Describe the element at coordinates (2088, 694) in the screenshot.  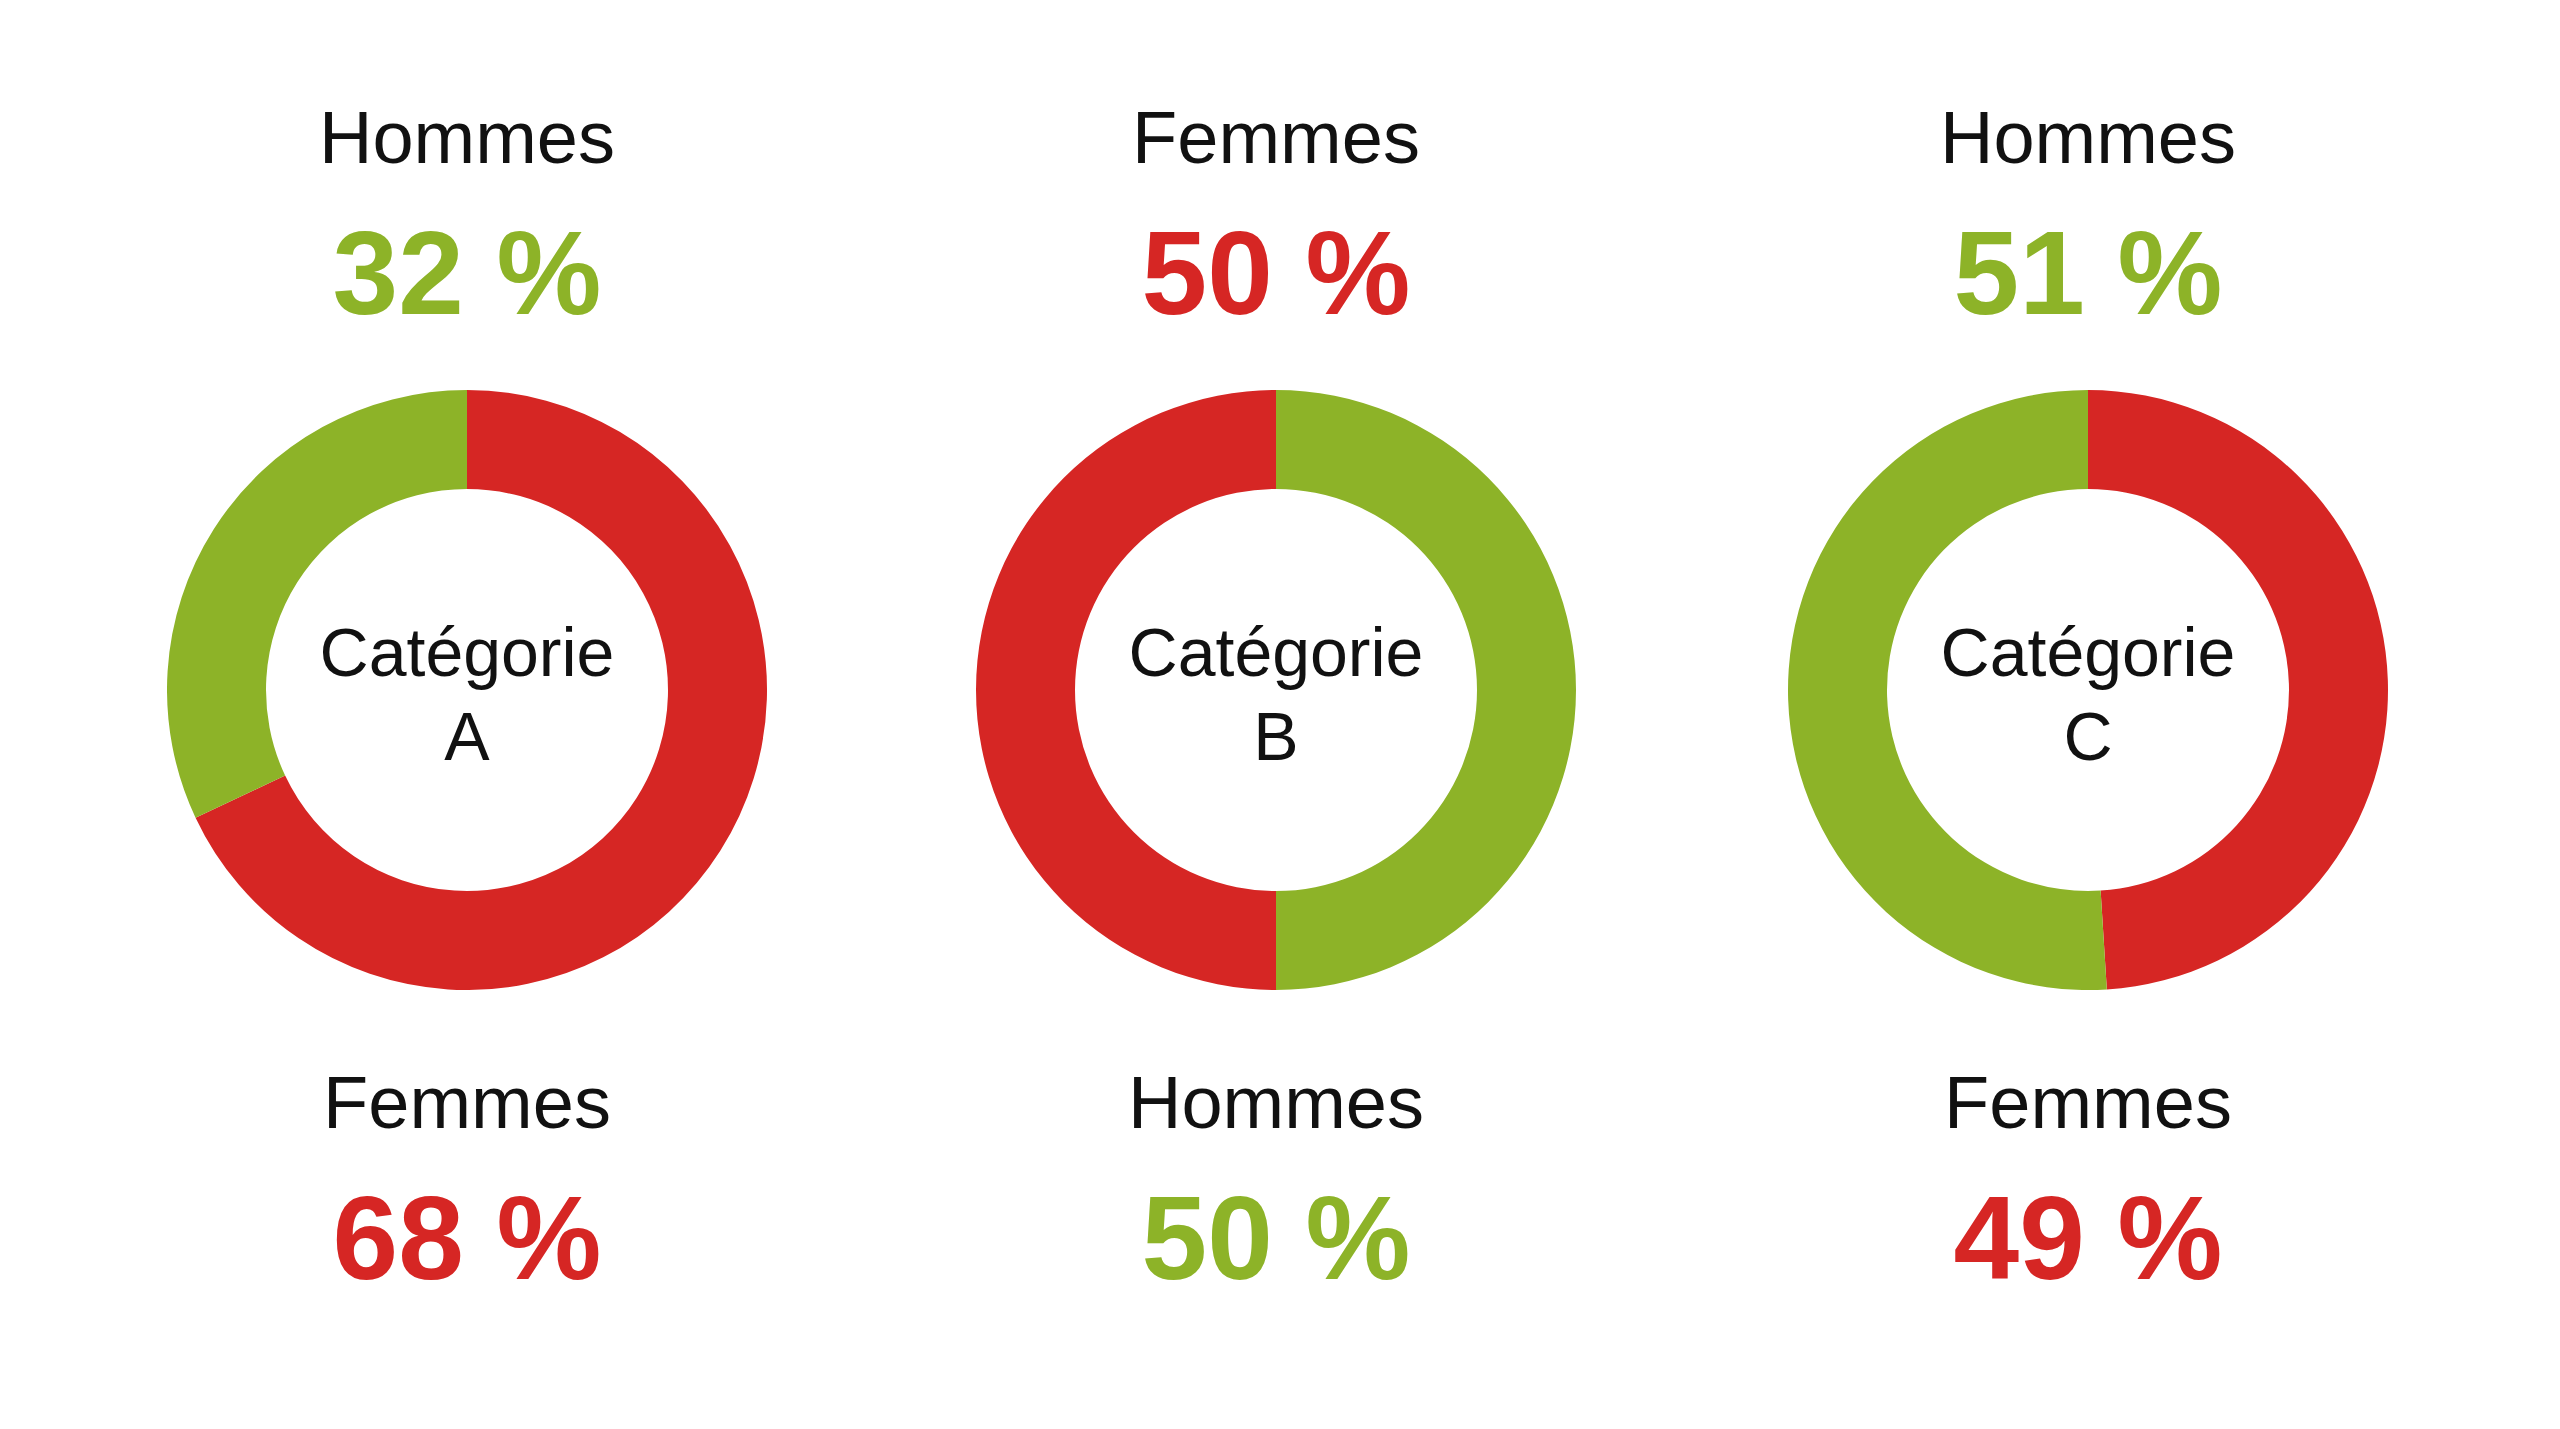
I see `text: Catégorie C` at that location.